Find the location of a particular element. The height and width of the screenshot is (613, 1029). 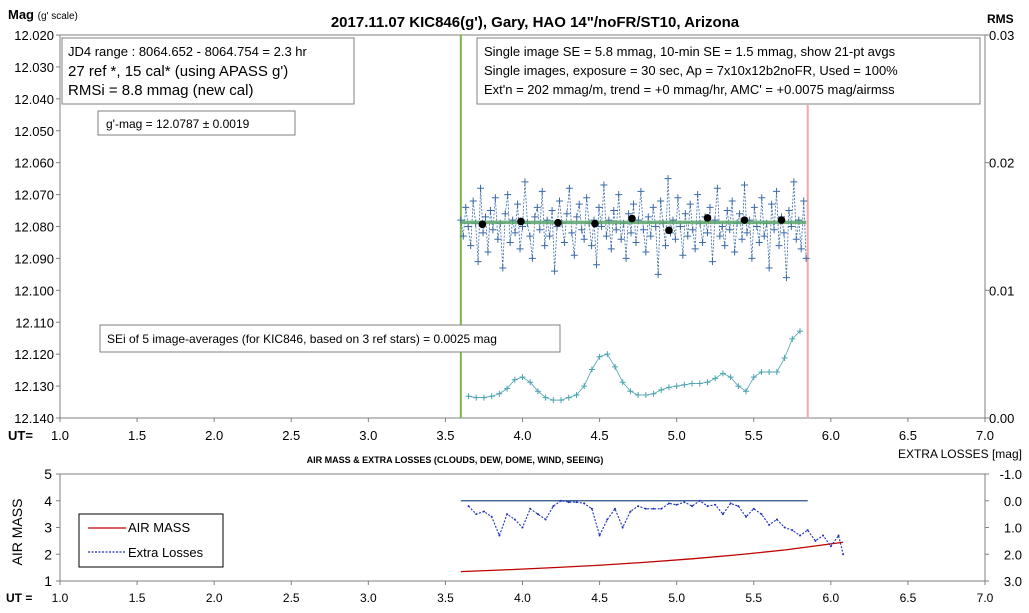

bottom-x-tick-label: 4.0 is located at coordinates (522, 598).